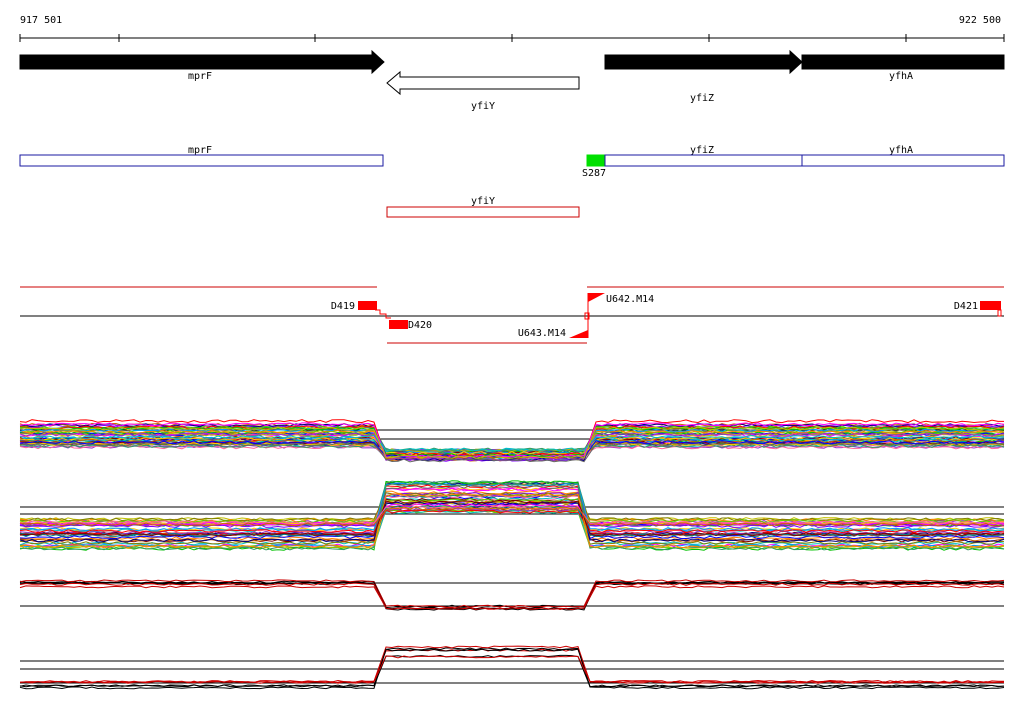 Image resolution: width=1024 pixels, height=714 pixels. Describe the element at coordinates (483, 201) in the screenshot. I see `annotation-label-yfiy: yfiY` at that location.